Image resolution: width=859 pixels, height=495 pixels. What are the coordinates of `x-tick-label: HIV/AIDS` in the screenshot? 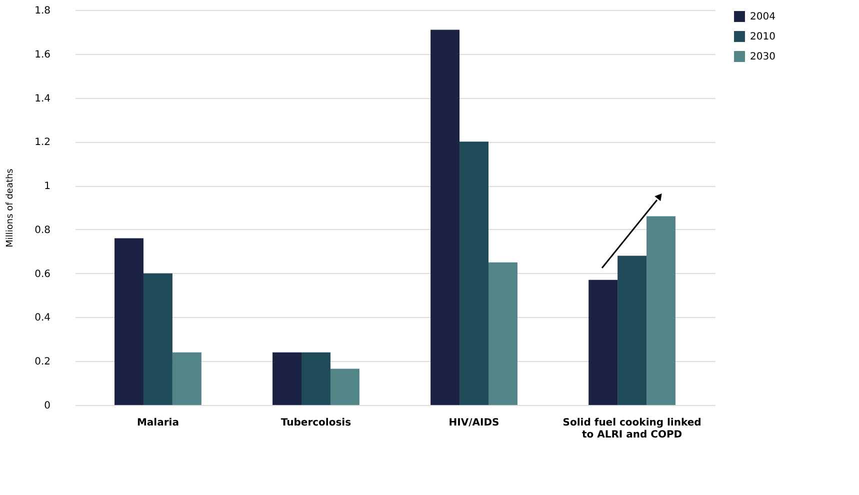 It's located at (474, 423).